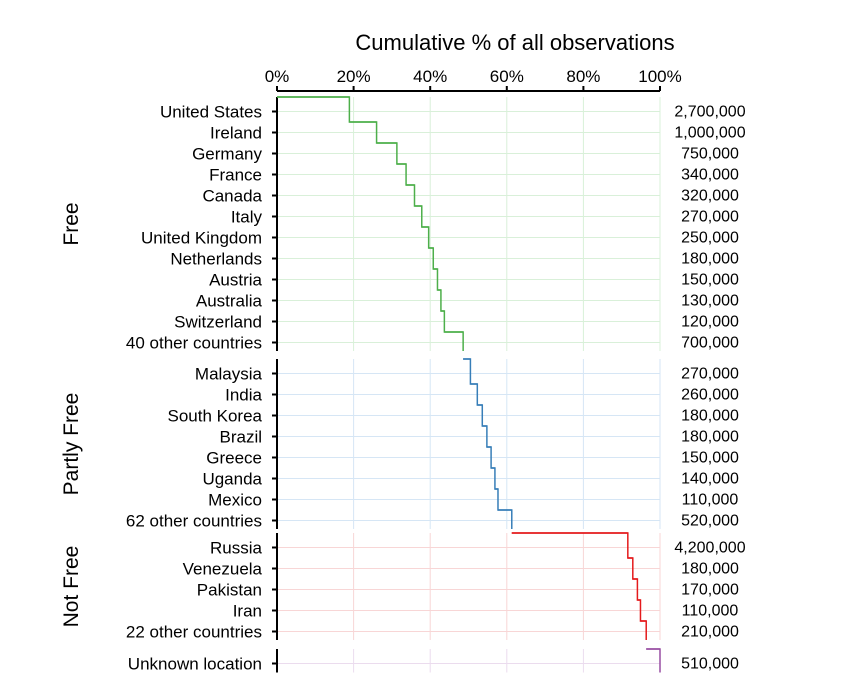 This screenshot has height=696, width=864. Describe the element at coordinates (709, 112) in the screenshot. I see `value-label: 2,700,000` at that location.